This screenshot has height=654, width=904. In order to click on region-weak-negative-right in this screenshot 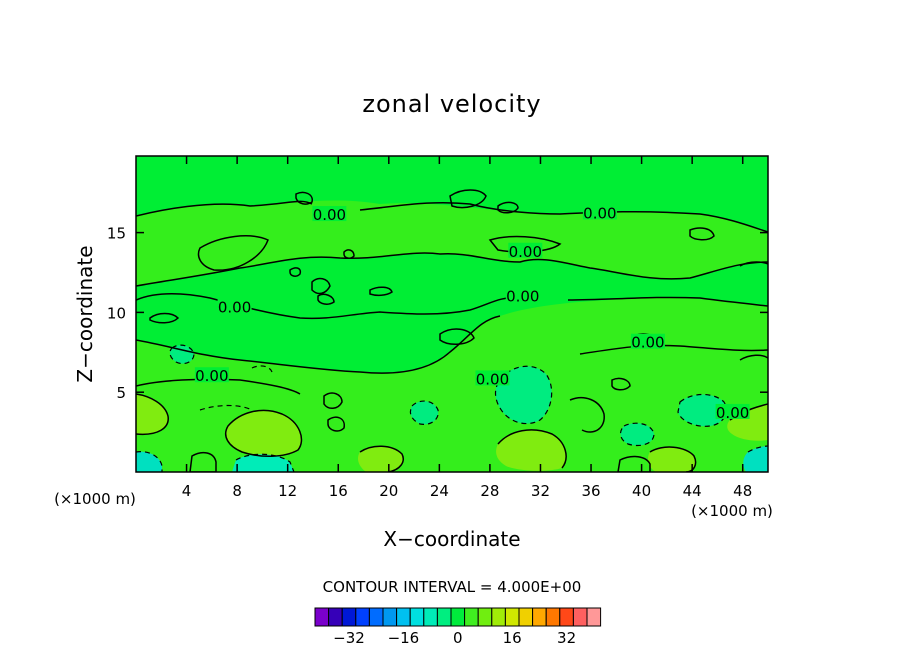, I will do `click(702, 410)`.